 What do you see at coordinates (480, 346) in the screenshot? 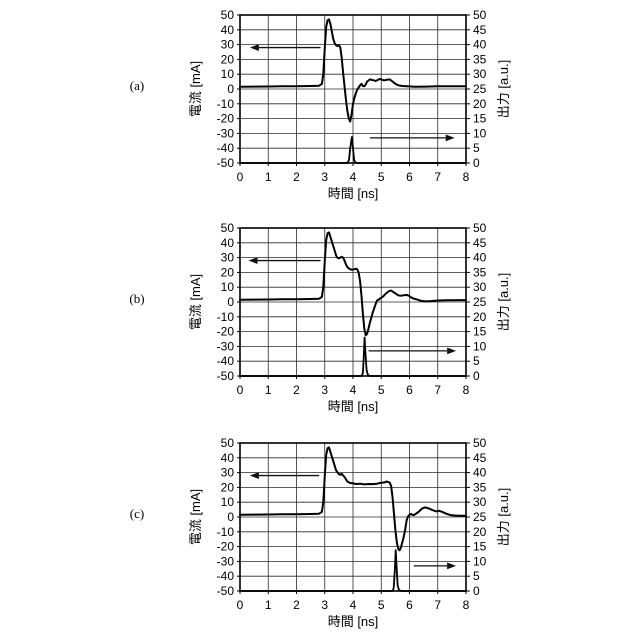
I see `right-y-tick-label: 10` at bounding box center [480, 346].